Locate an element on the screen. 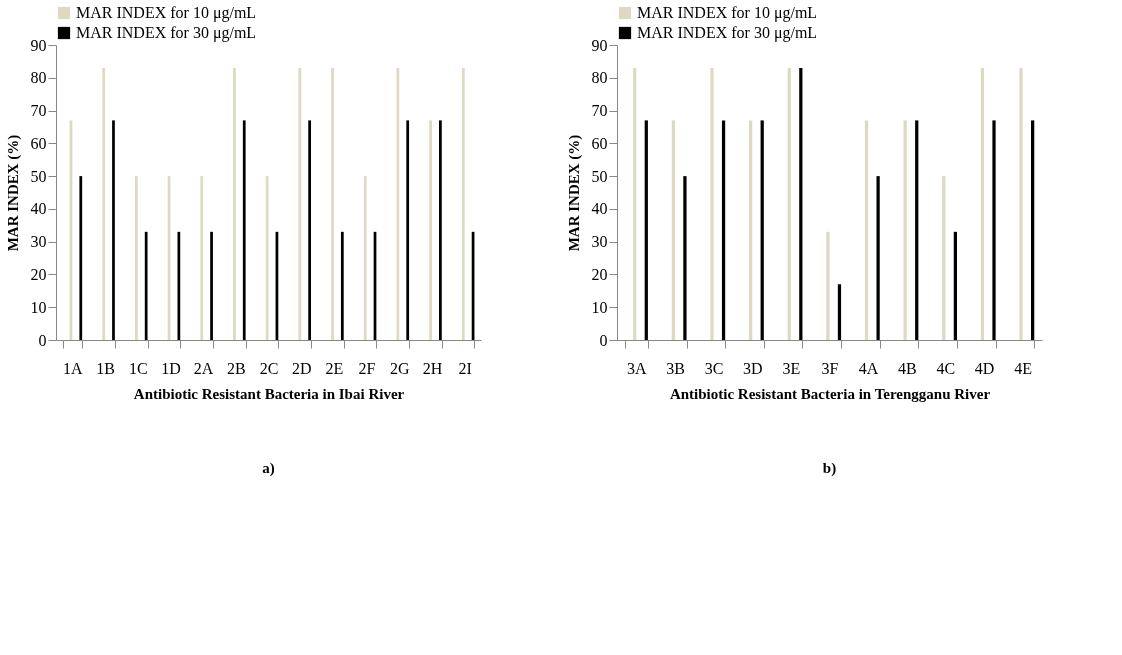  x-tick-label: 2I is located at coordinates (465, 368).